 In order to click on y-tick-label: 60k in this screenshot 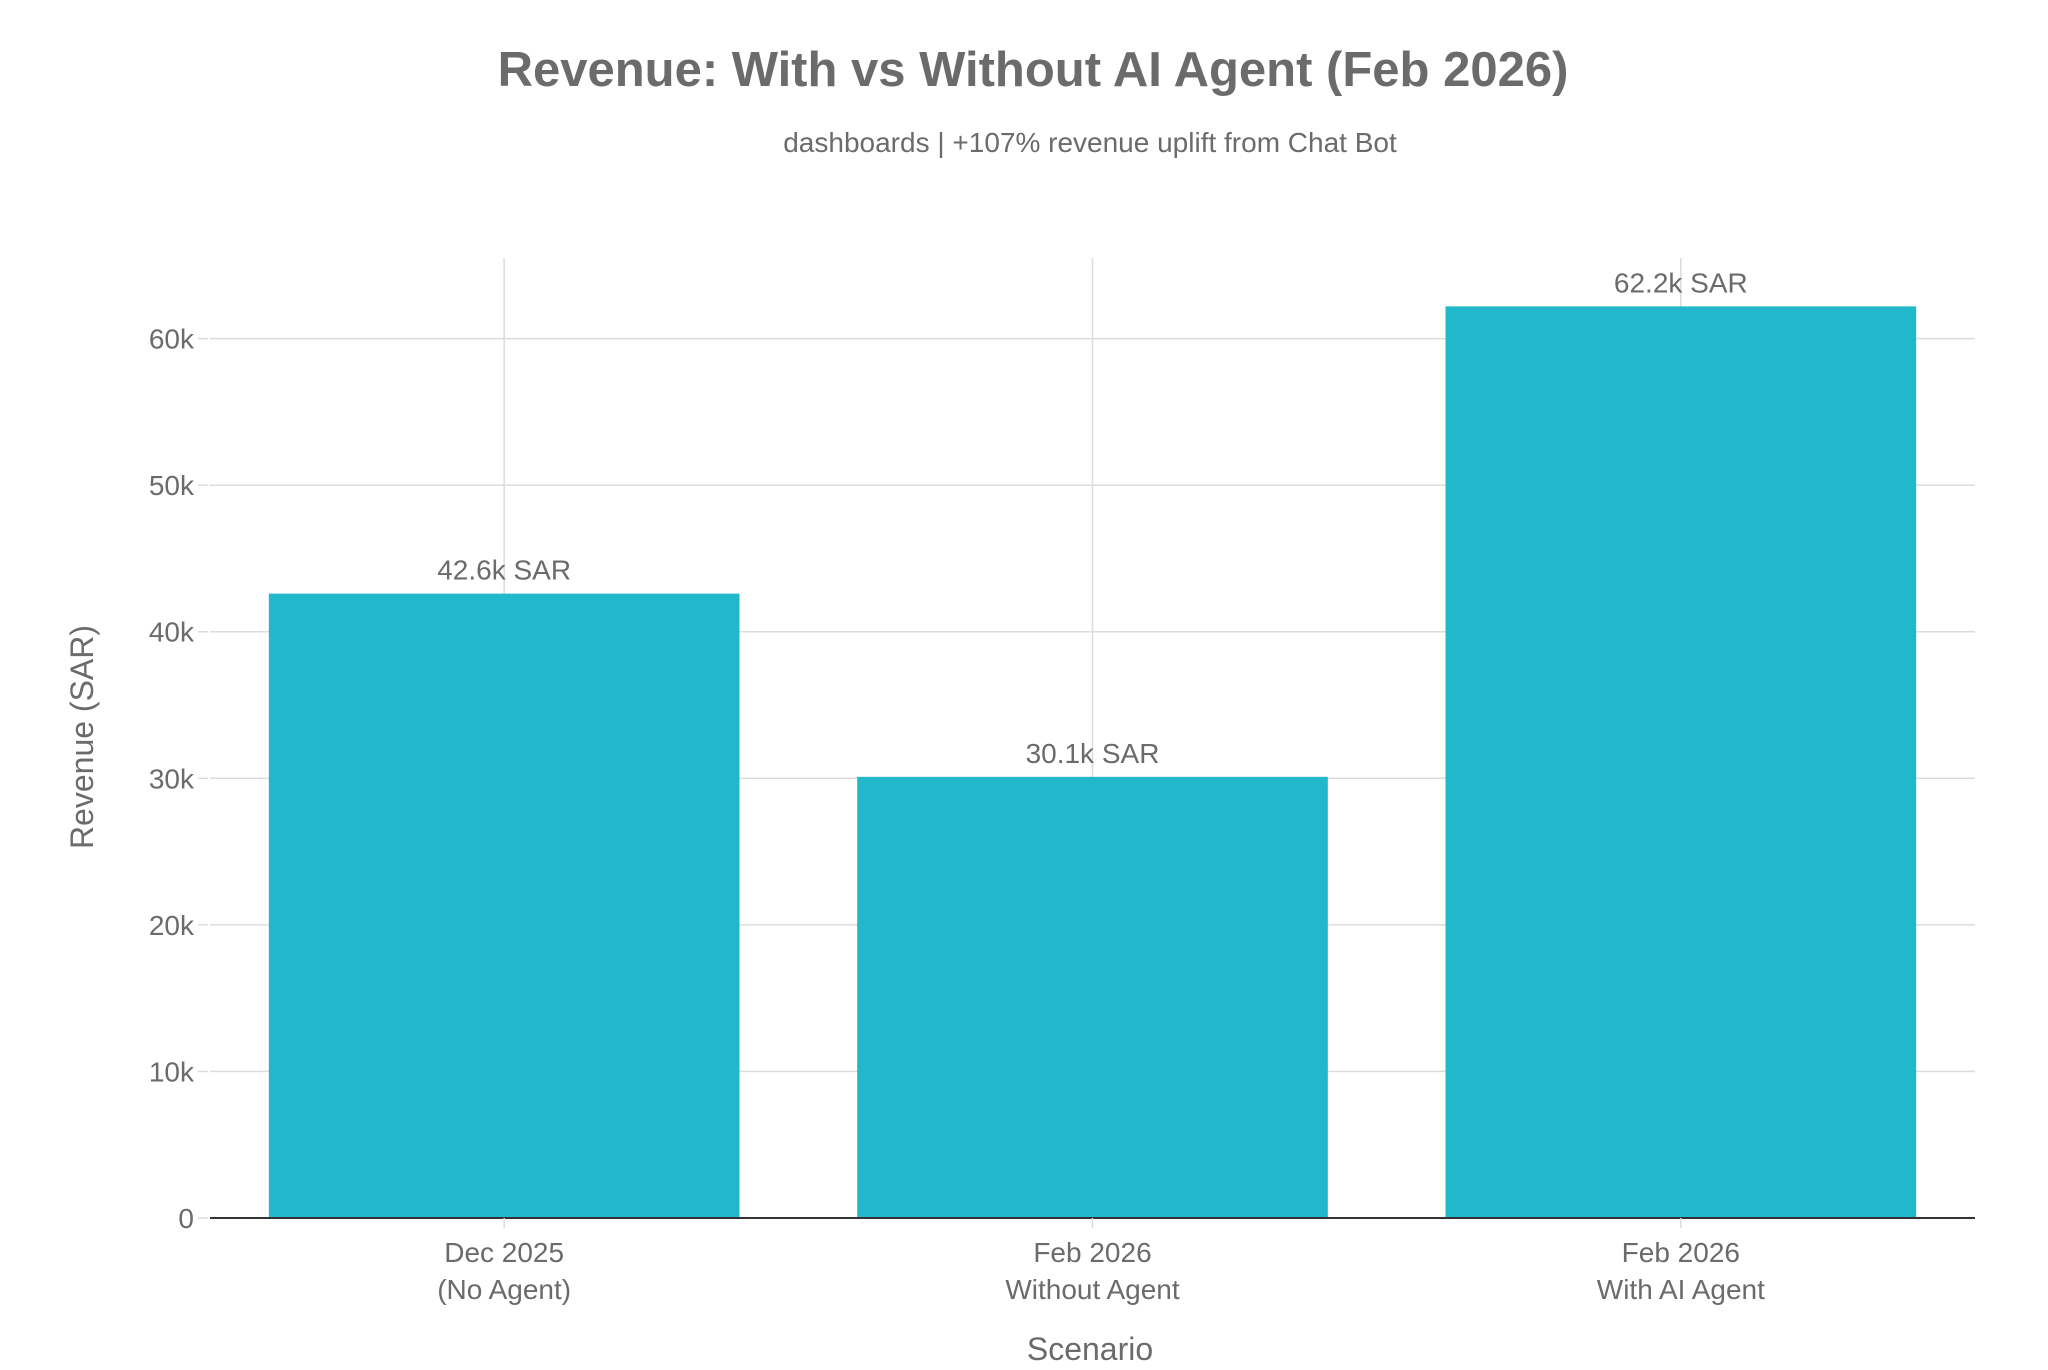, I will do `click(172, 339)`.